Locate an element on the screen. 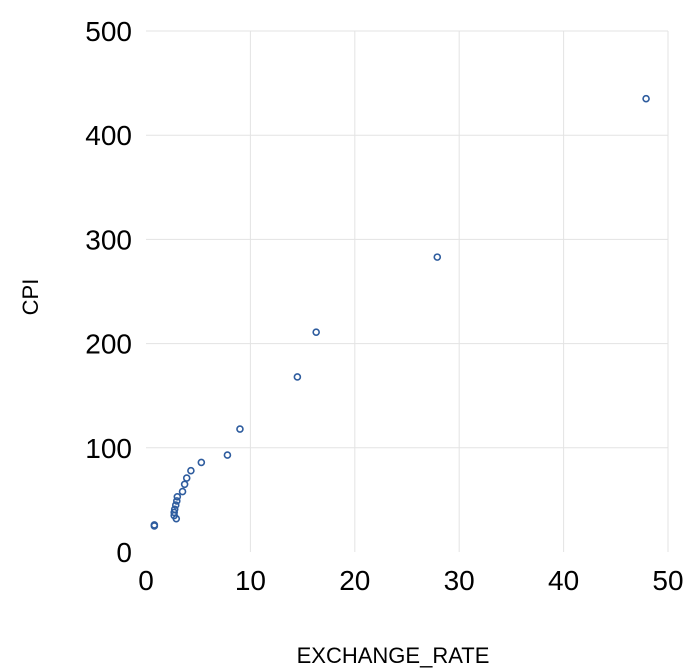 Image resolution: width=684 pixels, height=671 pixels. y-tick-label: 200 is located at coordinates (108, 344).